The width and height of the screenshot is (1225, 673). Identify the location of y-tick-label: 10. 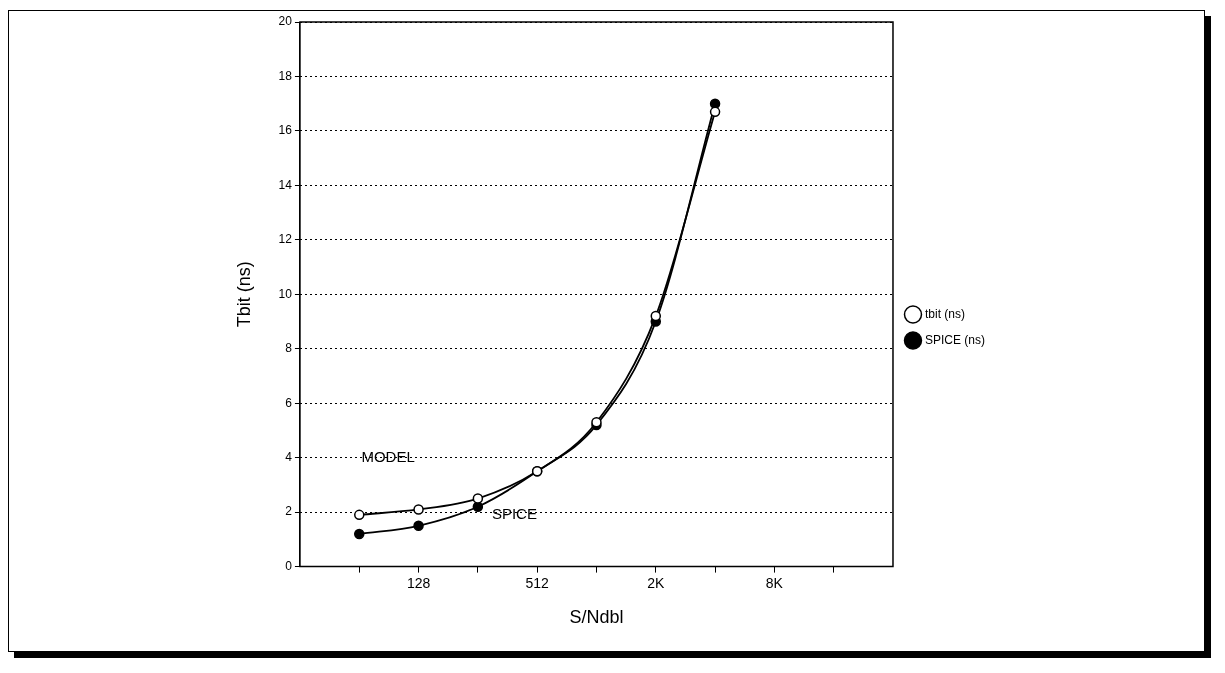
(285, 293).